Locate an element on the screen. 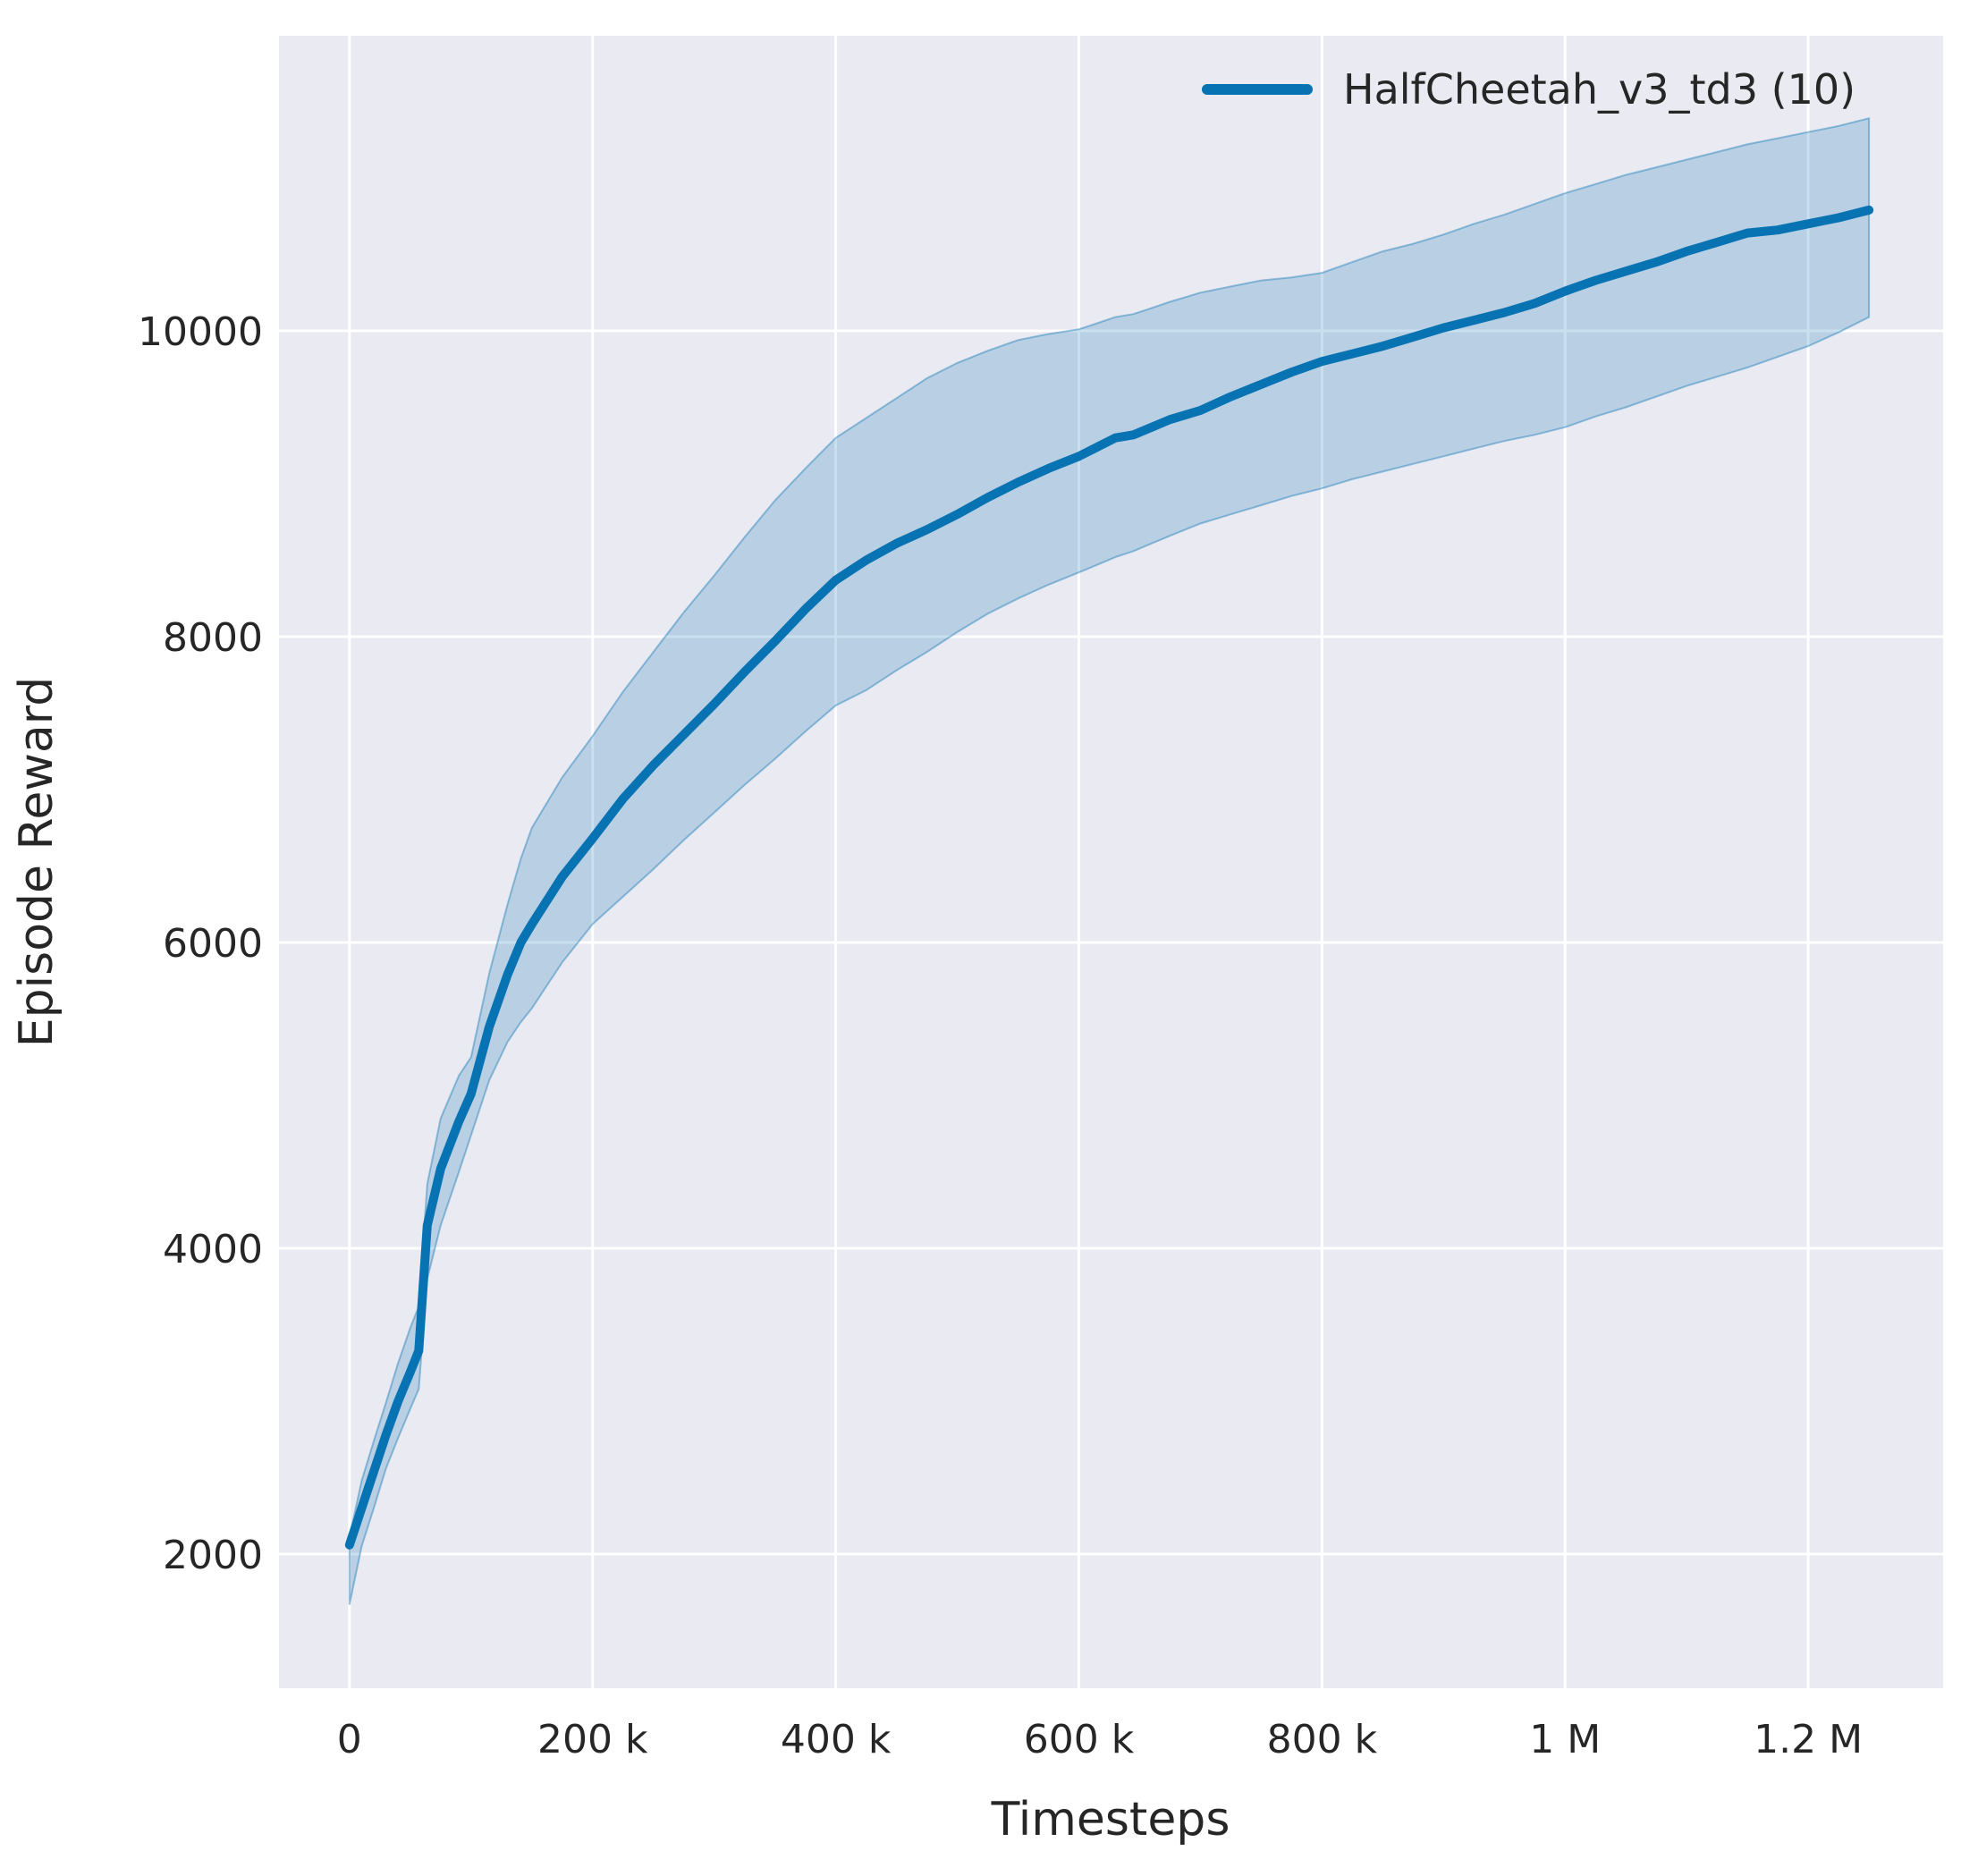 Image resolution: width=1978 pixels, height=1876 pixels. y-tick-label: 6000 is located at coordinates (213, 944).